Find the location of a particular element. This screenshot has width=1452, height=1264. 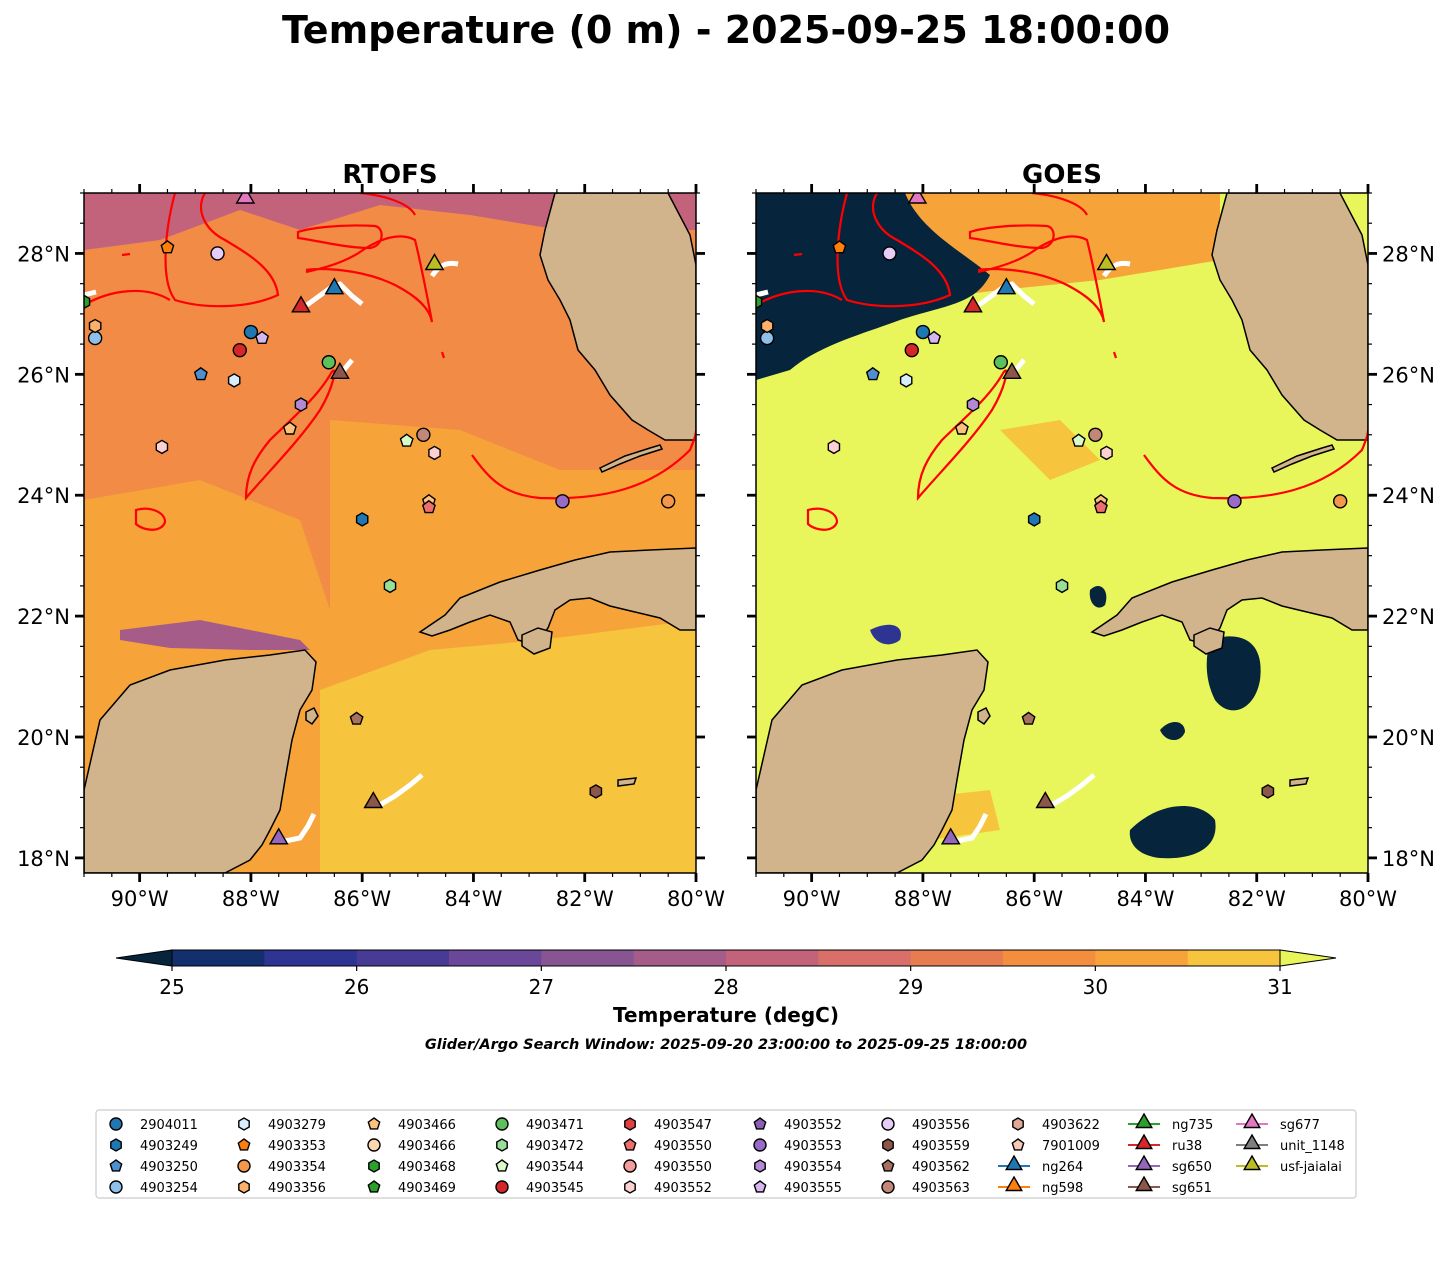

legend-item-4903562: 4903562 is located at coordinates (925, 1167).